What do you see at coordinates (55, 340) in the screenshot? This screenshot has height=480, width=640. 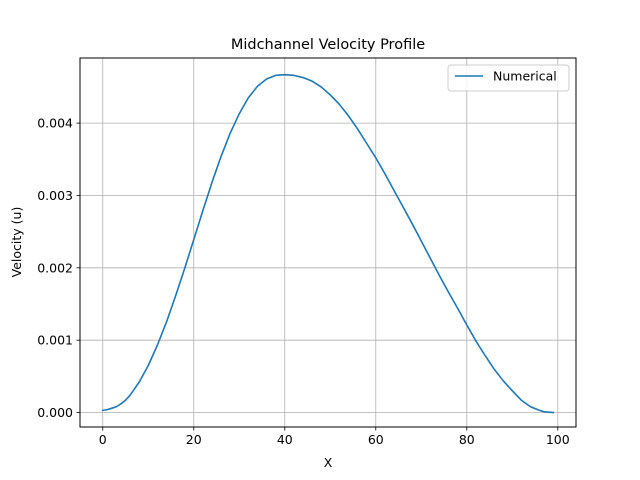 I see `y-tick-label: 0.001` at bounding box center [55, 340].